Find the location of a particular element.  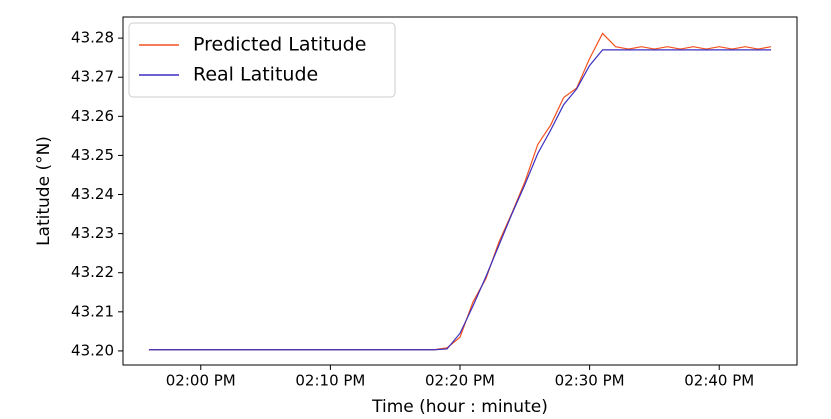

y-tick-label: 43.23 is located at coordinates (92, 233).